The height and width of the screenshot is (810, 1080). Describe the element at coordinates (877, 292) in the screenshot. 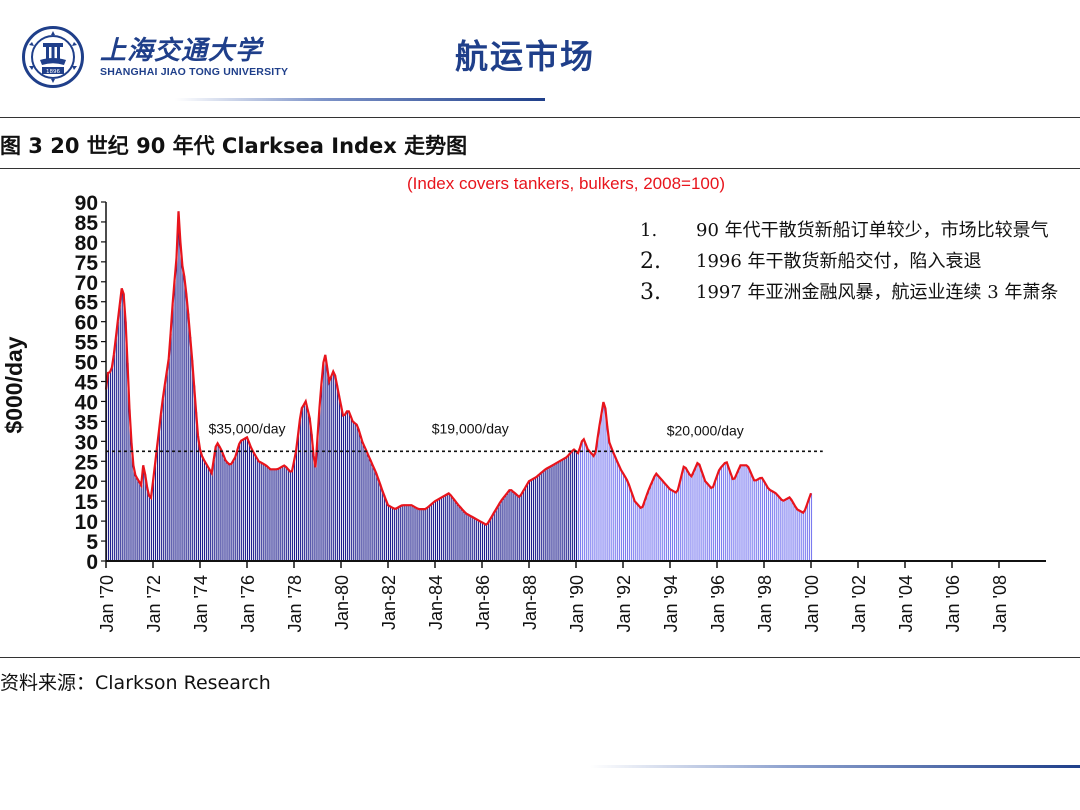

I see `annotation-text: 1997 年亚洲金融风暴，航运业连续 3 年萧条` at that location.